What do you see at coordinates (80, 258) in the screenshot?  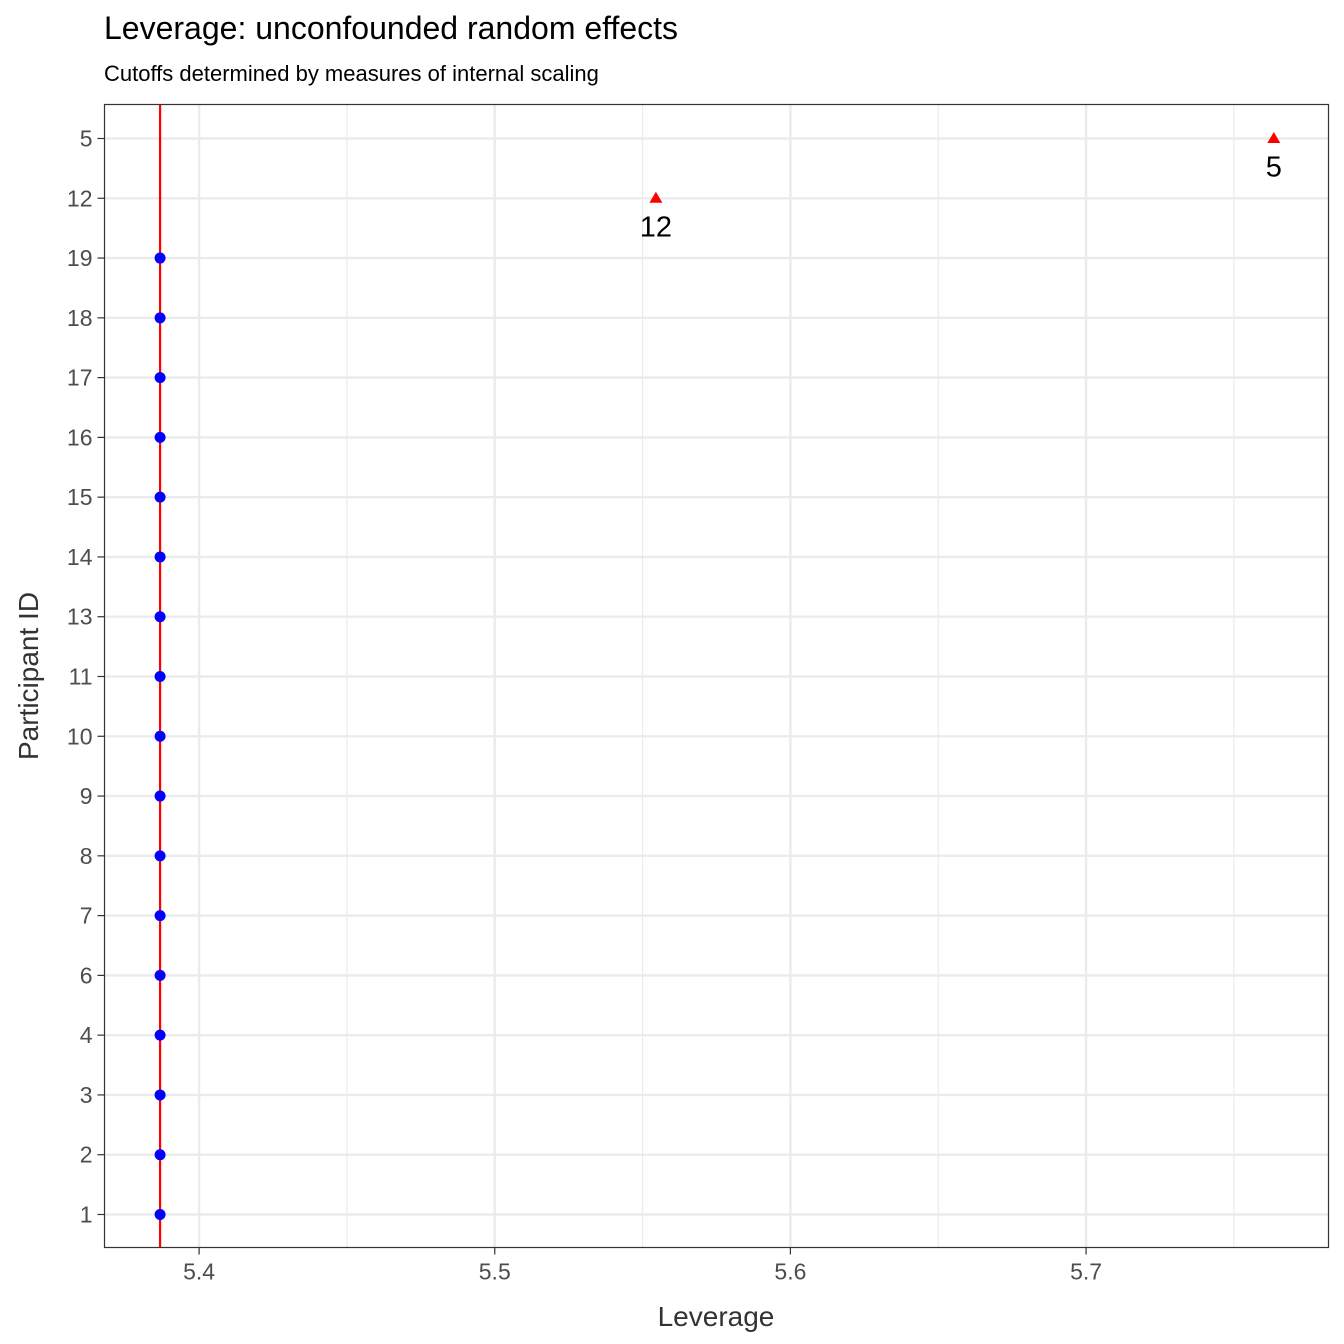 I see `y-tick-label: 19` at bounding box center [80, 258].